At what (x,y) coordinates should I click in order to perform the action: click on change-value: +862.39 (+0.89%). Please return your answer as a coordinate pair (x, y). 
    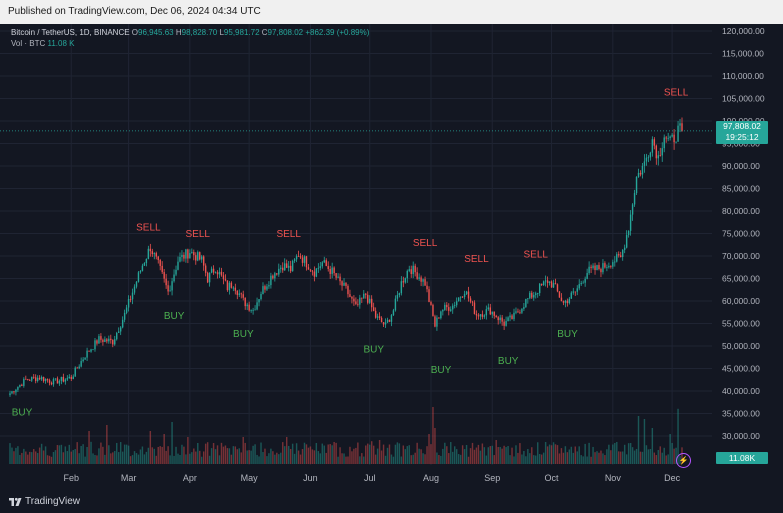
    Looking at the image, I should click on (337, 32).